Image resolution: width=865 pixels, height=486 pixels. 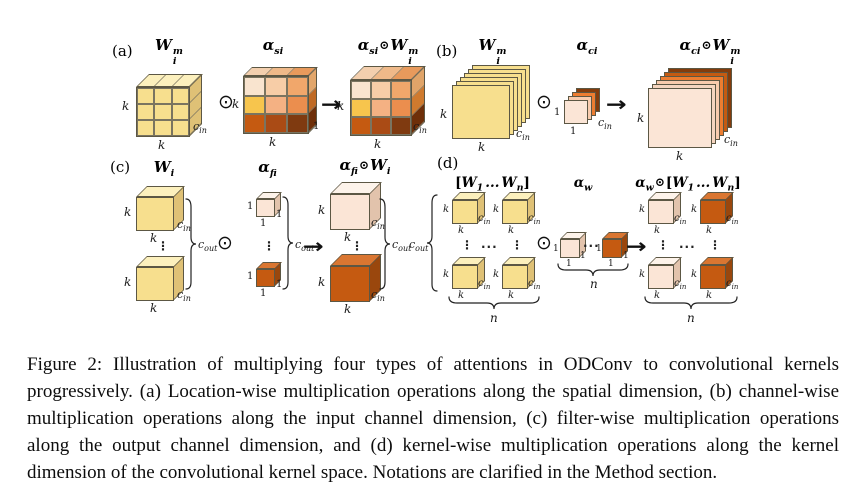 I want to click on panel-b-attention-title: αci, so click(x=587, y=47).